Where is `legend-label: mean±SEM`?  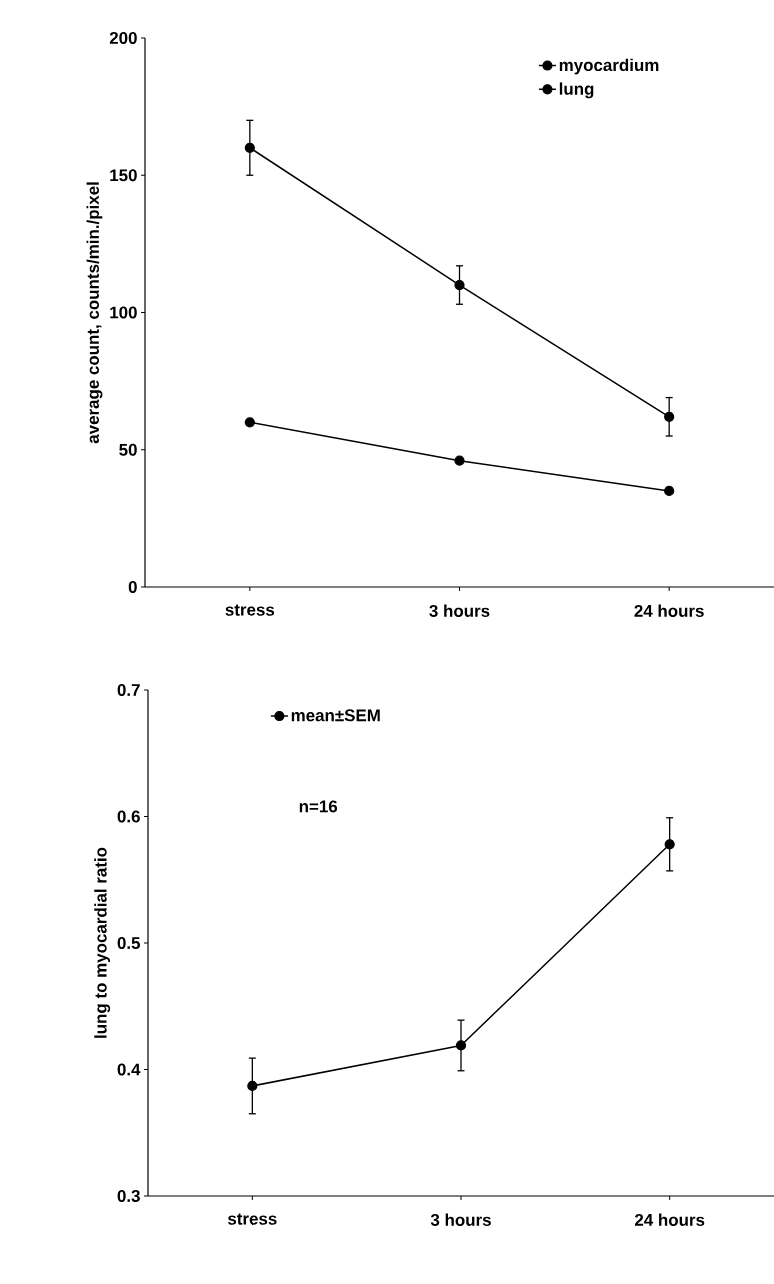
legend-label: mean±SEM is located at coordinates (335, 715).